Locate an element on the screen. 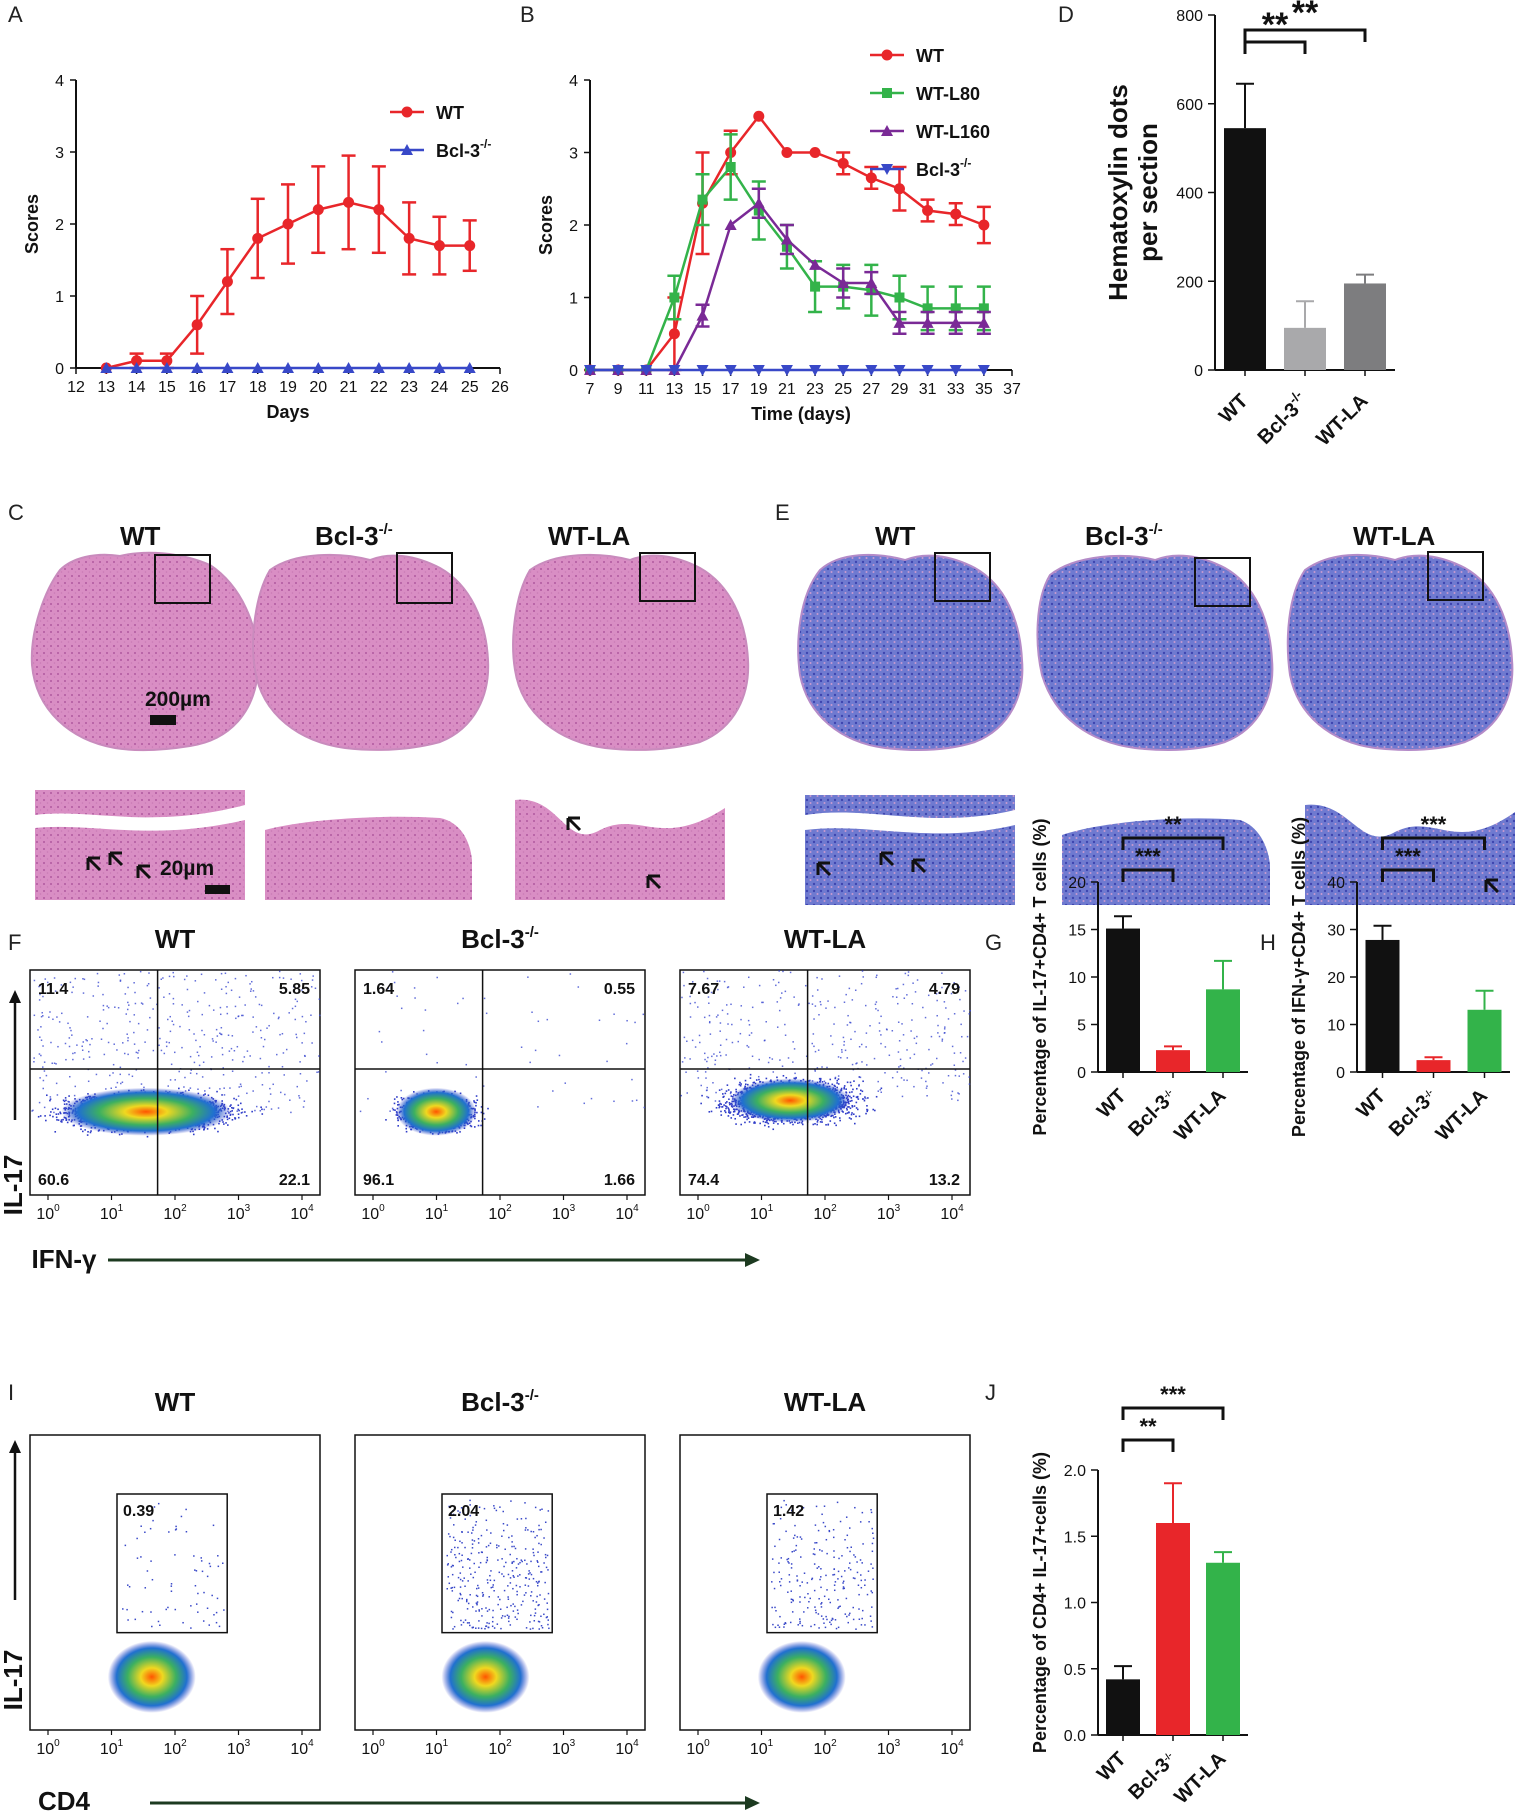 Image resolution: width=1535 pixels, height=1820 pixels. flow-title: Bcl-3-/- is located at coordinates (500, 939).